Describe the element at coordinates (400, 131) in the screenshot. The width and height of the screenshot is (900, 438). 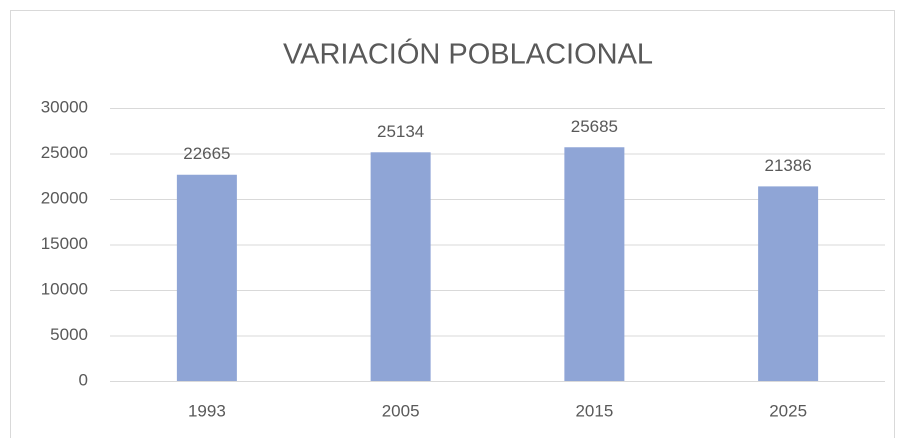
I see `data-label: 25134` at that location.